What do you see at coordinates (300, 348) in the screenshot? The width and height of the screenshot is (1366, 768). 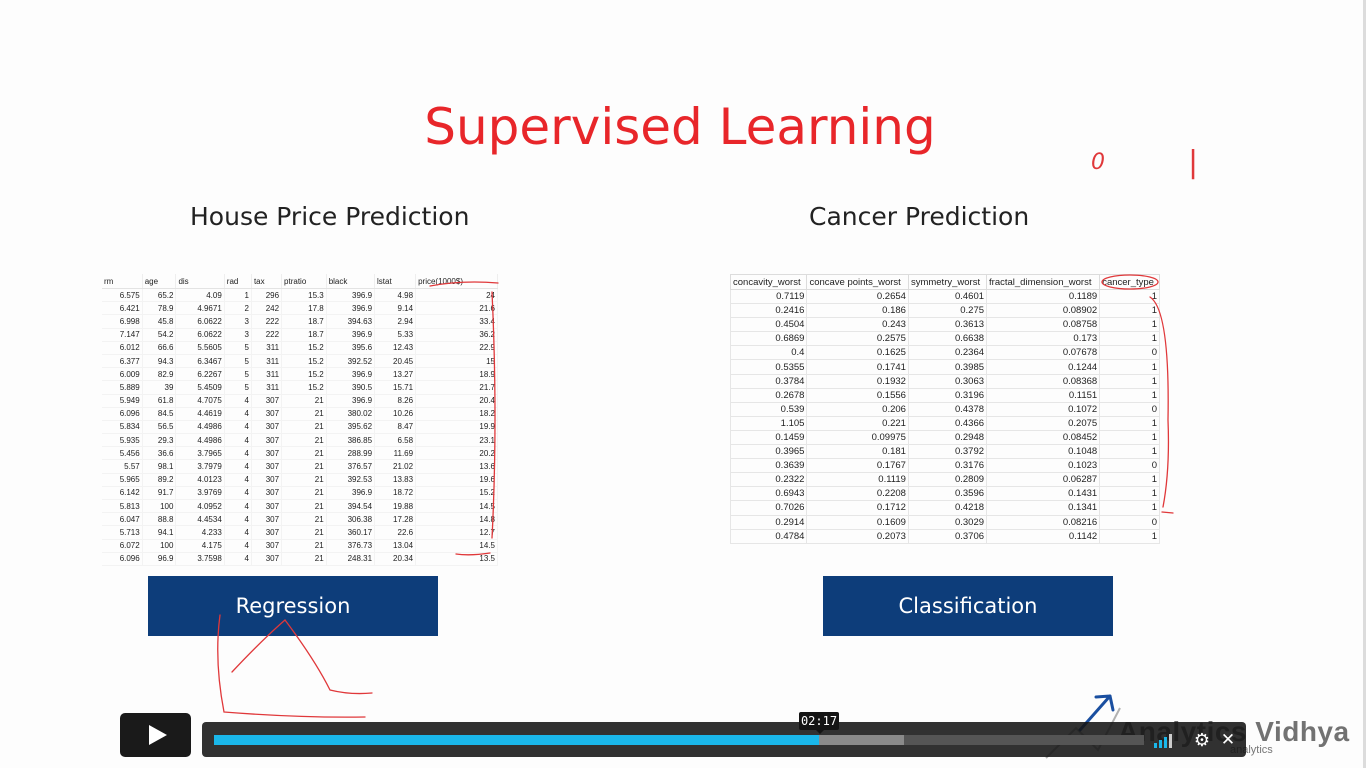 I see `table-row: 6.012 66.6 5.5605 5 311 15.2 395.6 12.43 22.9` at bounding box center [300, 348].